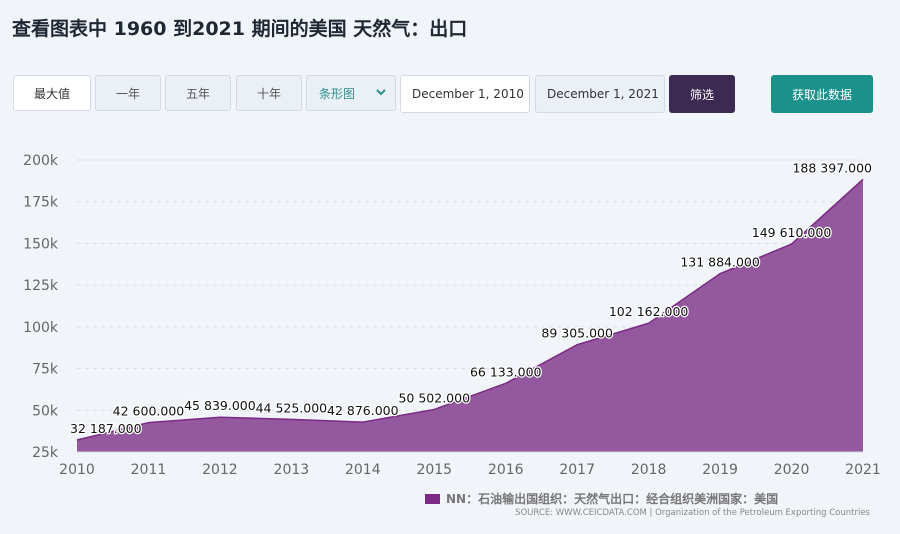 The image size is (900, 534). I want to click on legend: NN：石油输出国组织：天然气出口：经合组织美洲国家：美国, so click(601, 498).